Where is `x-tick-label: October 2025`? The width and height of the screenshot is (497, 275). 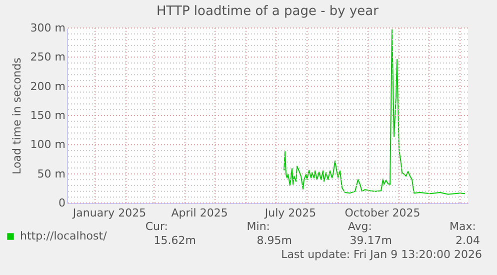 x-tick-label: October 2025 is located at coordinates (382, 213).